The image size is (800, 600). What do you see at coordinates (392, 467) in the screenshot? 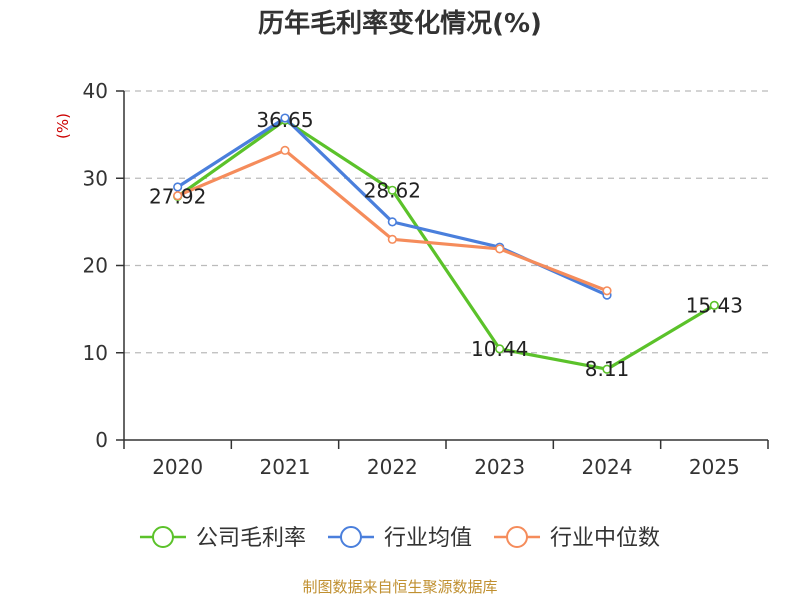
I see `x-tick-label: 2022` at bounding box center [392, 467].